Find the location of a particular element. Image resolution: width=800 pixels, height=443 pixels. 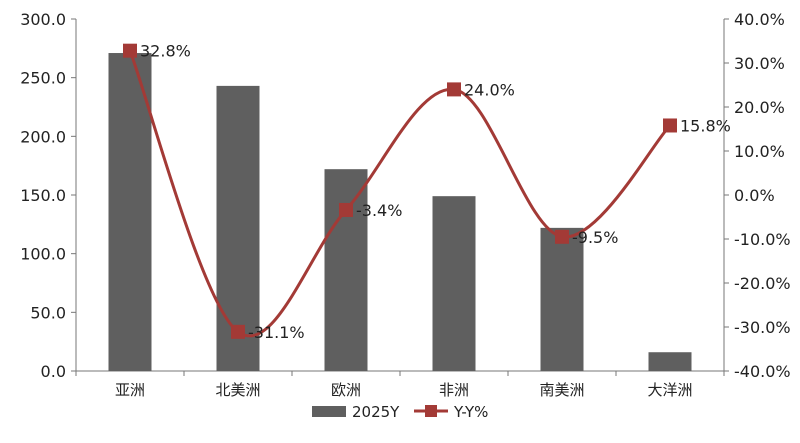

x-tick-label: 非洲 is located at coordinates (454, 390).